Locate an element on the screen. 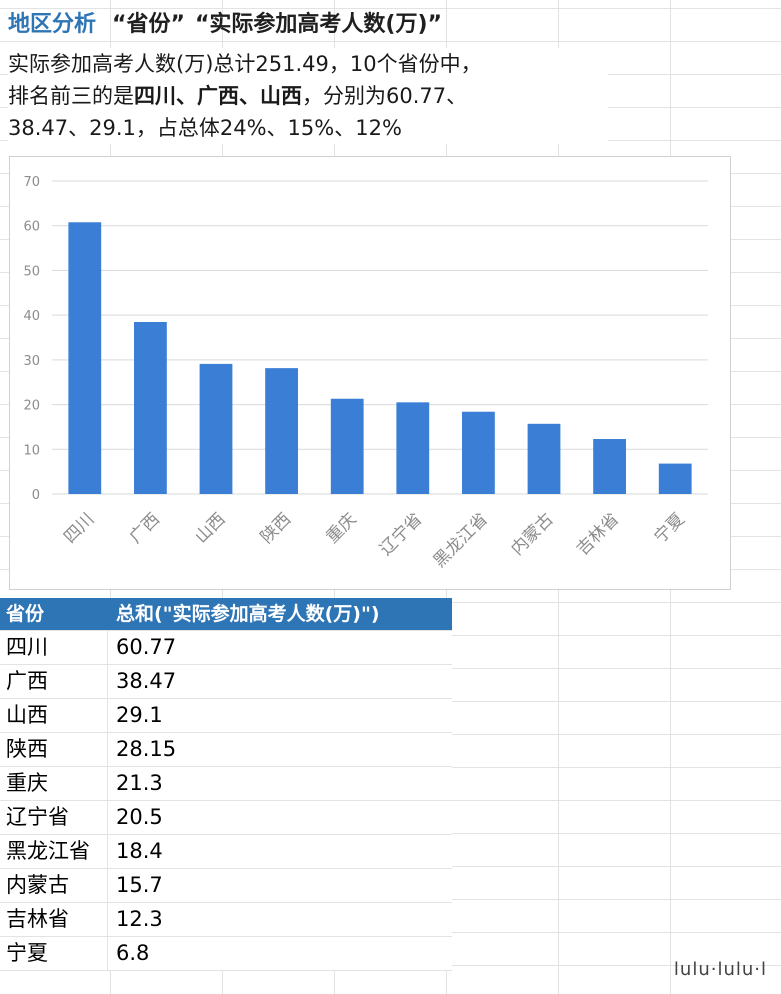 This screenshot has width=781, height=994. y-tick-label: 40 is located at coordinates (31, 316).